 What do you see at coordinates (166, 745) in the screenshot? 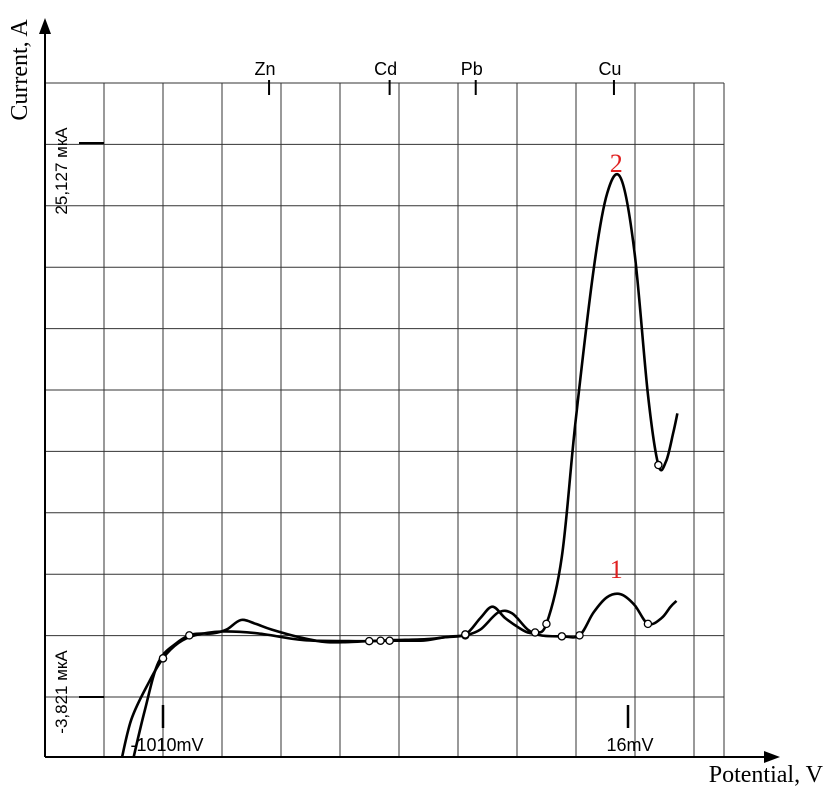
I see `x-tick-label: -1010mV` at bounding box center [166, 745].